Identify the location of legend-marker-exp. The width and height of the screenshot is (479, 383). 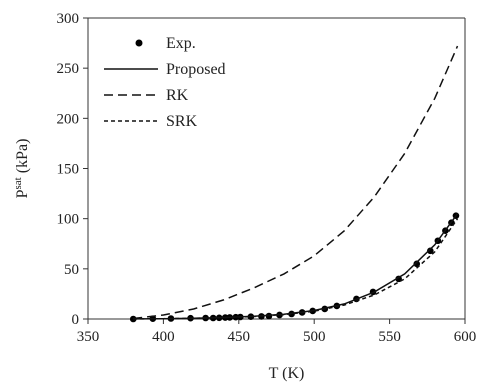
(139, 43).